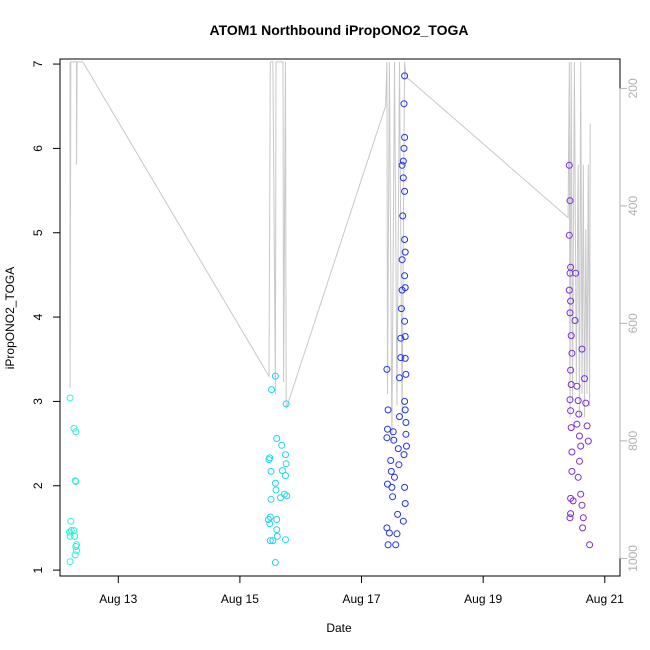  Describe the element at coordinates (362, 599) in the screenshot. I see `x-tick-label: Aug 17` at that location.